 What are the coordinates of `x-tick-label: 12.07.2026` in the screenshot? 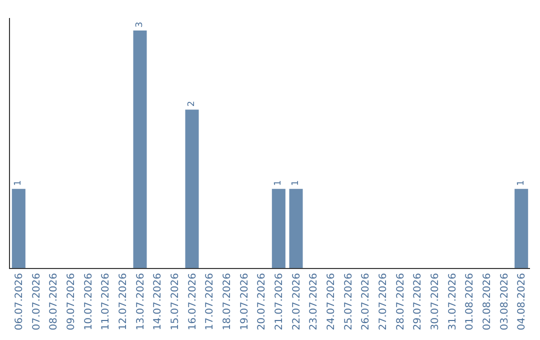 It's located at (123, 301).